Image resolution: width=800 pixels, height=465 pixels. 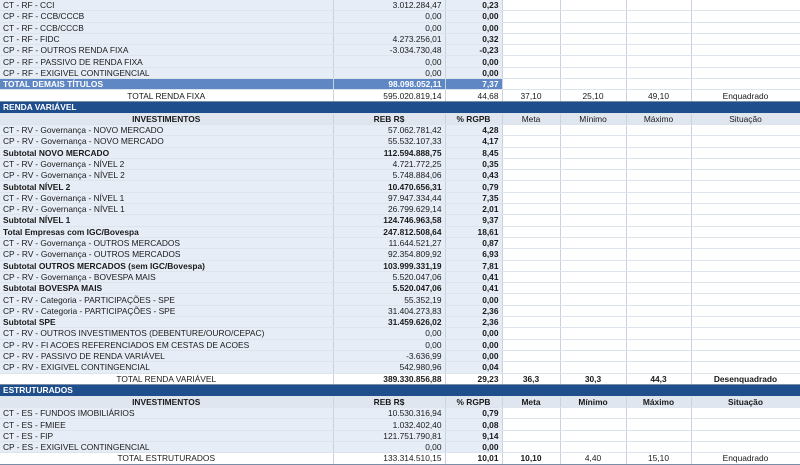 What do you see at coordinates (389, 198) in the screenshot?
I see `row-value: 97.947.334,44` at bounding box center [389, 198].